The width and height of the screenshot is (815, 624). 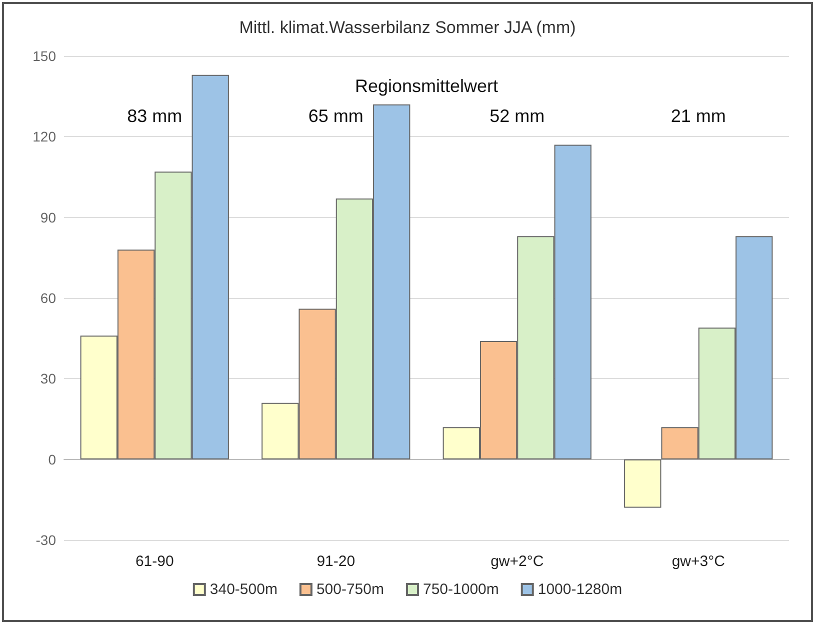 What do you see at coordinates (154, 116) in the screenshot?
I see `annotation: 83 mm` at bounding box center [154, 116].